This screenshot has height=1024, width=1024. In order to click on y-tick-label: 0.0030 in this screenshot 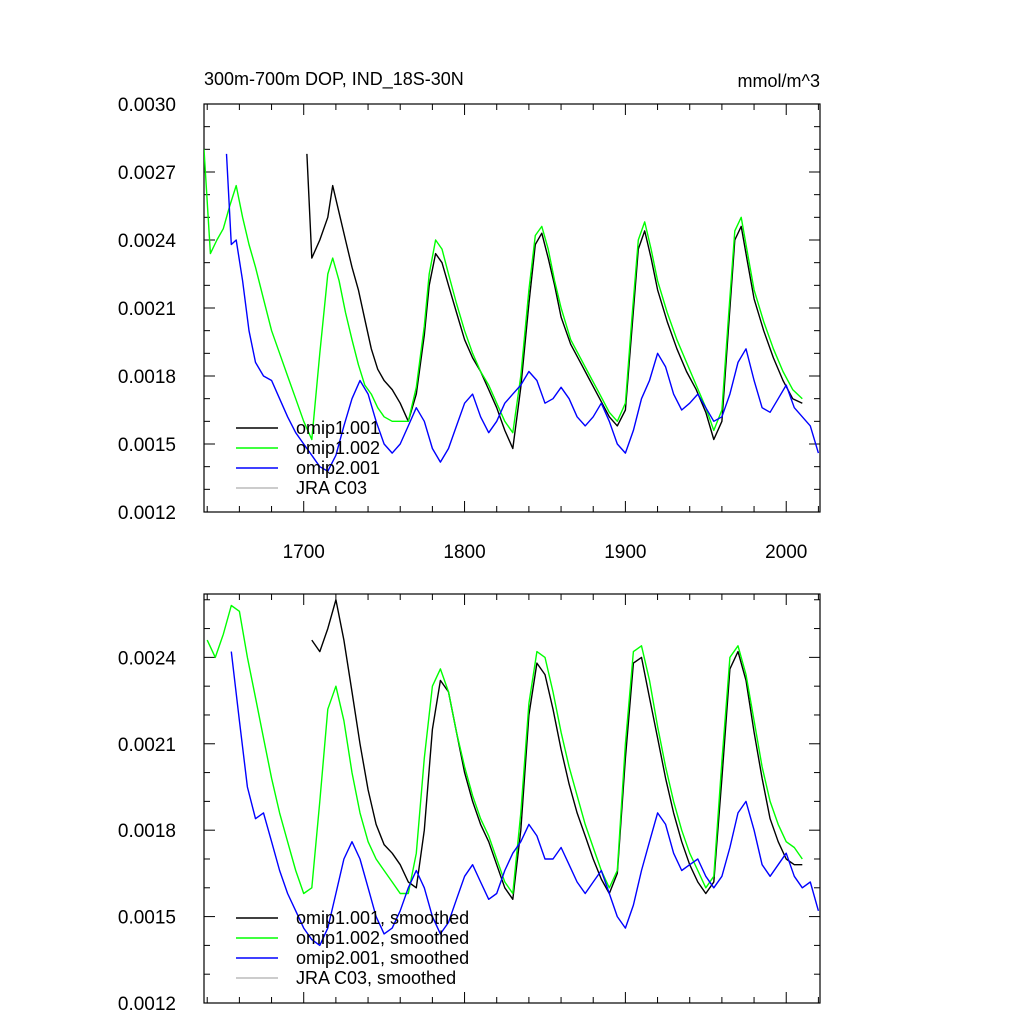, I will do `click(147, 105)`.